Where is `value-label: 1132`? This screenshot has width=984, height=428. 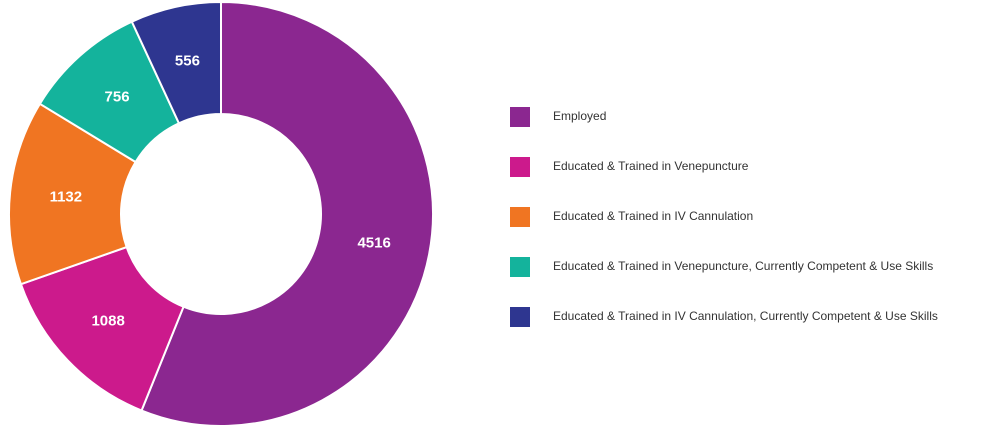 value-label: 1132 is located at coordinates (66, 197).